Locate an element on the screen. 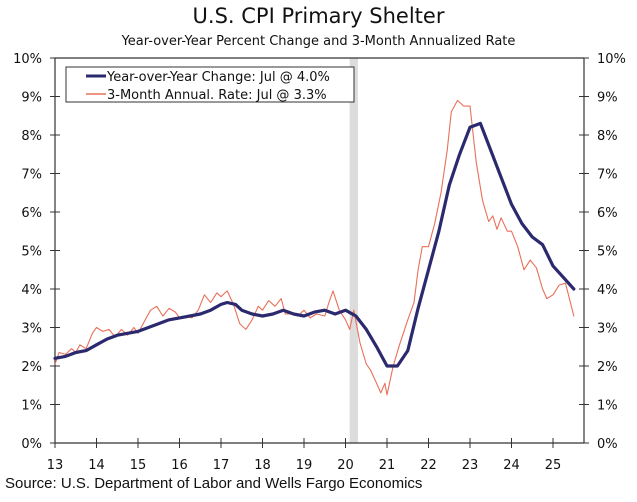  y-tick-label-left: 0% is located at coordinates (31, 444).